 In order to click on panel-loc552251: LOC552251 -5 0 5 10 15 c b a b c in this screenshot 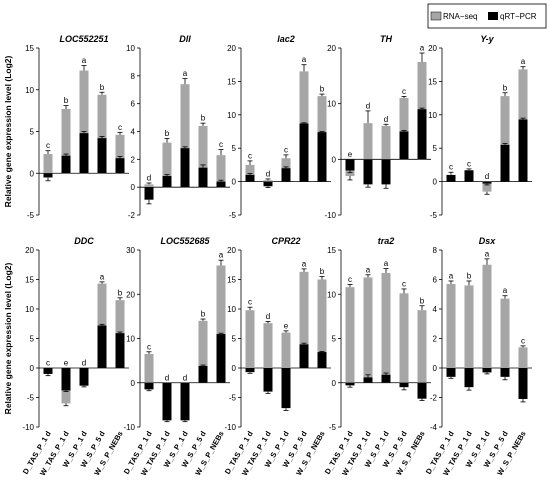, I will do `click(77, 127)`.